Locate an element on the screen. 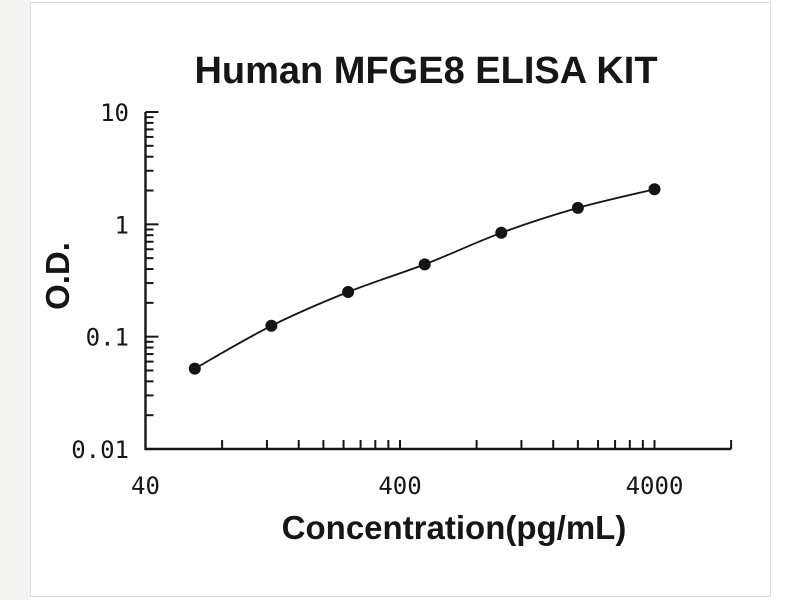  x-tick-label: 40 is located at coordinates (145, 486).